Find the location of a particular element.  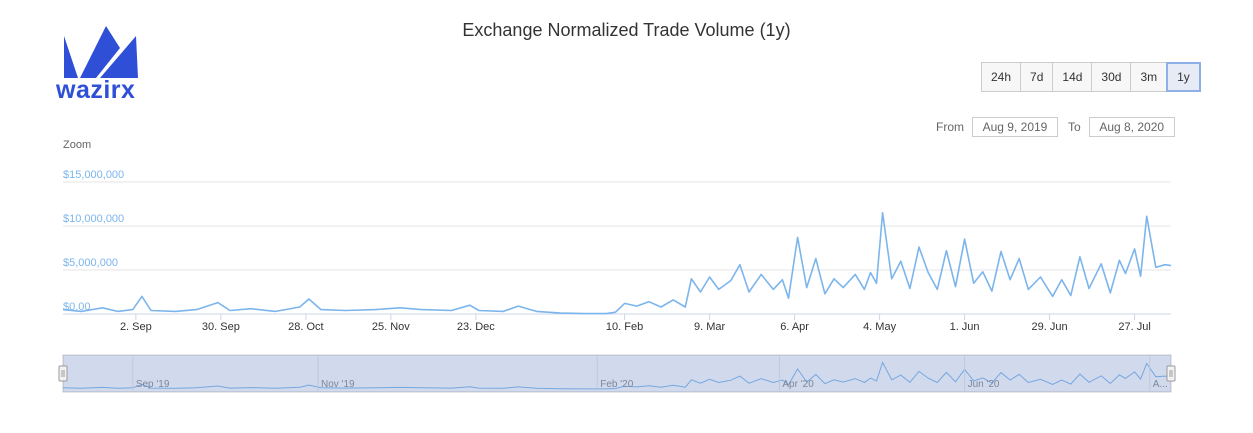

navigator-background is located at coordinates (617, 373).